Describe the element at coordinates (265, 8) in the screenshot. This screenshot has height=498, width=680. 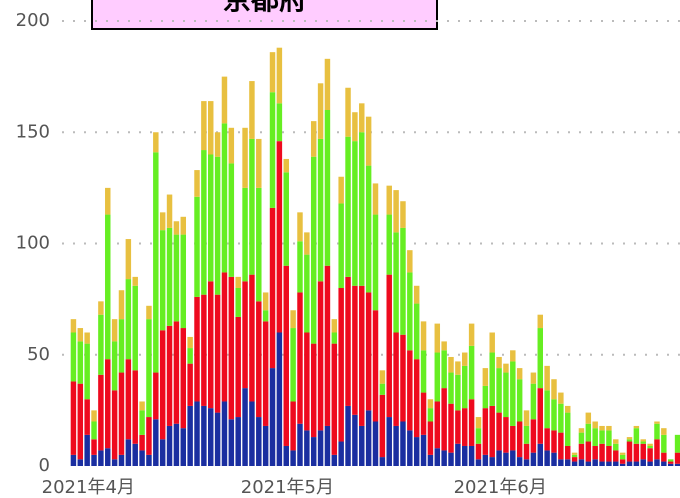
I see `chart-title: 京都府` at that location.